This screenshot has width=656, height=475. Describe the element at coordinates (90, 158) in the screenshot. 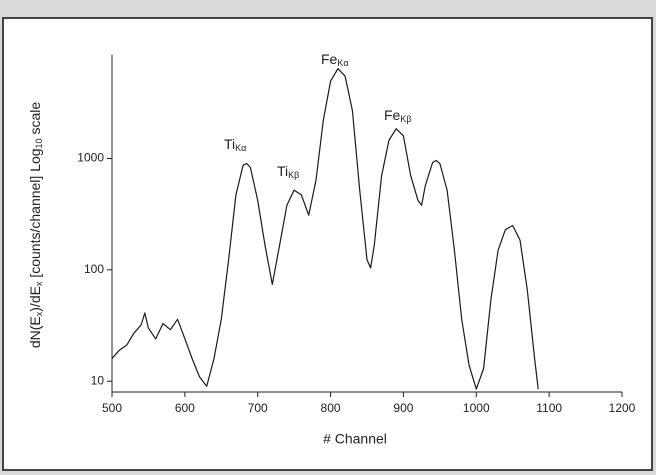

I see `y-tick-label: 1000` at that location.